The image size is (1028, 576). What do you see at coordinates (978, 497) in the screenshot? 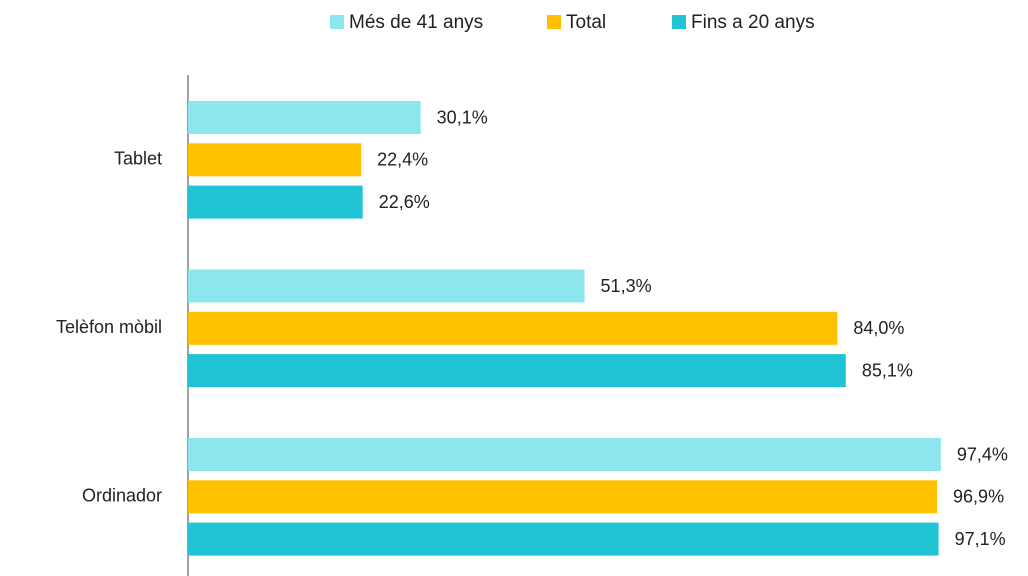
I see `data-label: 96,9%` at bounding box center [978, 497].